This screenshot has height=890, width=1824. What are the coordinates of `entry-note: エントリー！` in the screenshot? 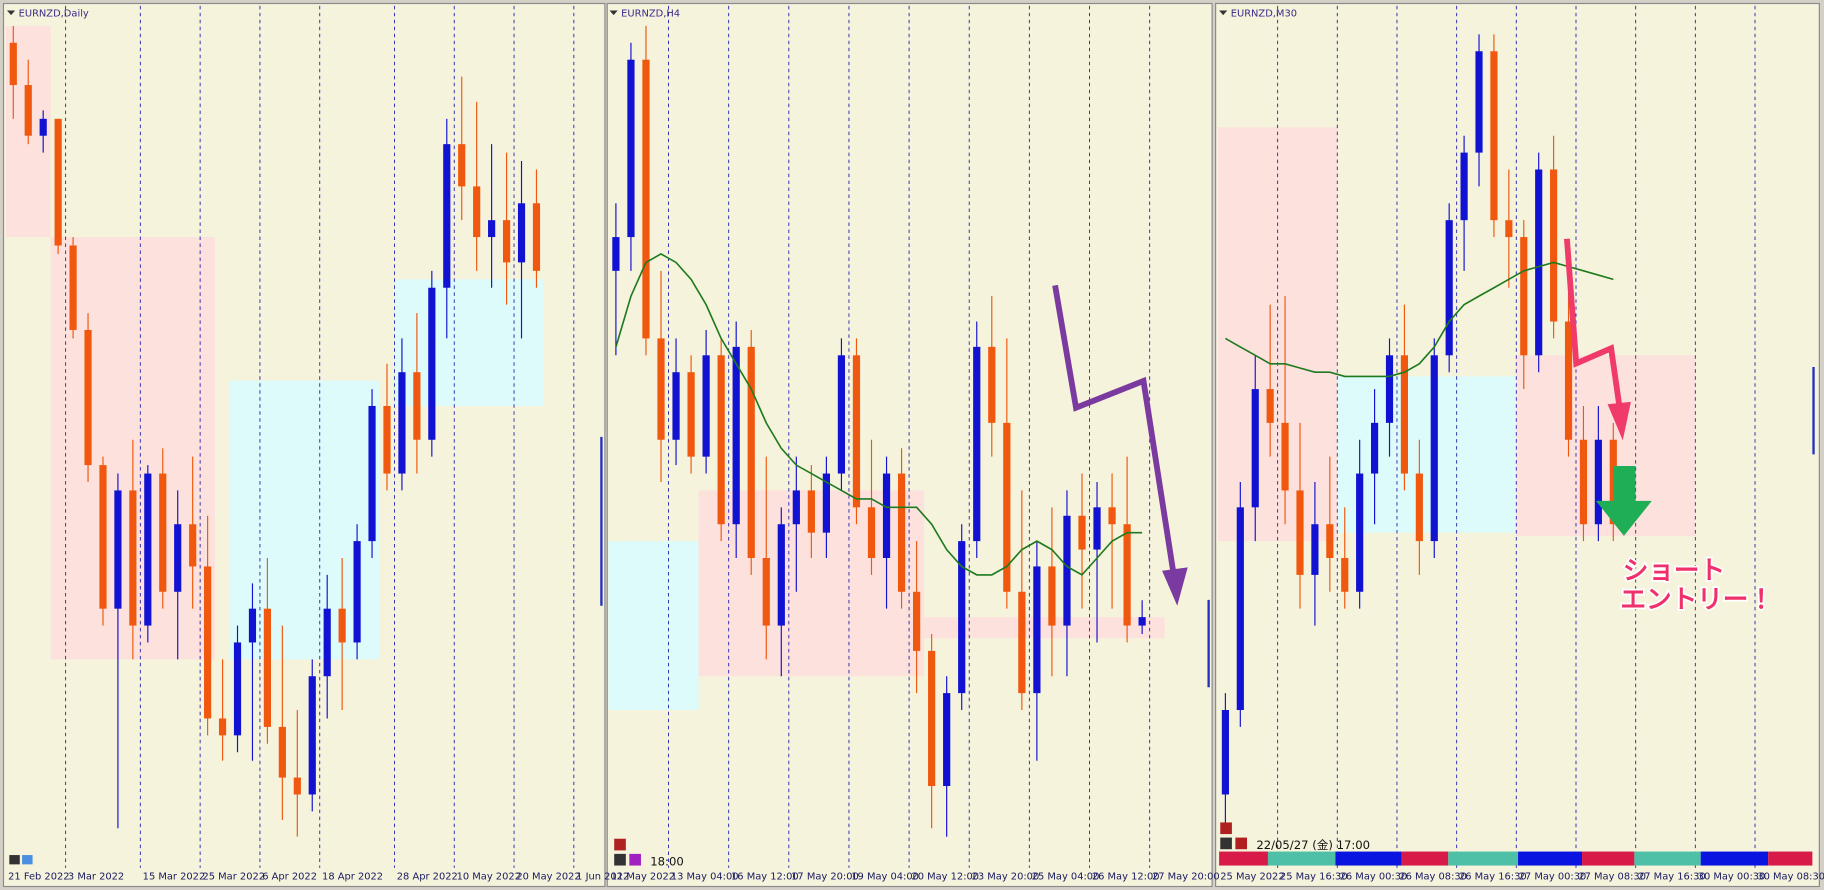 It's located at (1697, 600).